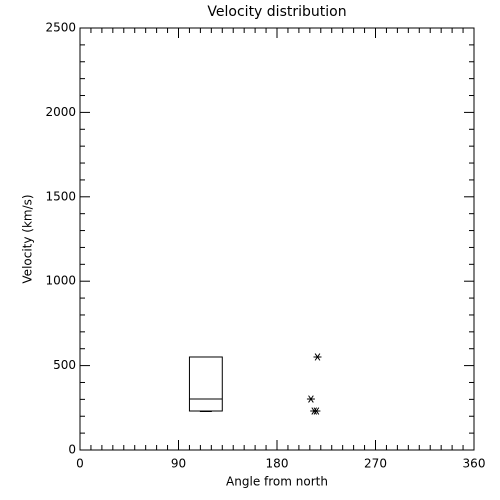  Describe the element at coordinates (375, 464) in the screenshot. I see `x-tick-label: 270` at that location.